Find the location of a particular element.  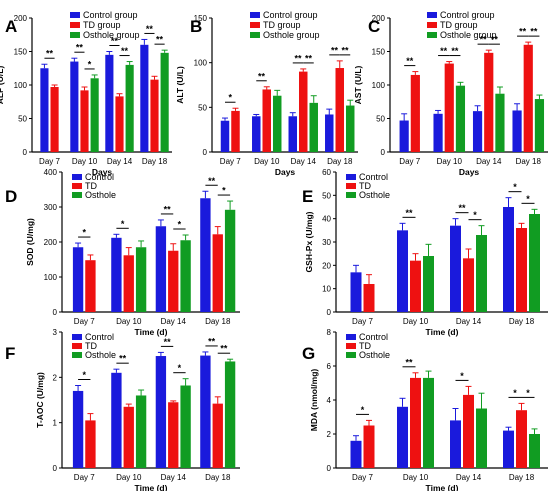

legend-swatch-td is located at coordinates (351, 186).